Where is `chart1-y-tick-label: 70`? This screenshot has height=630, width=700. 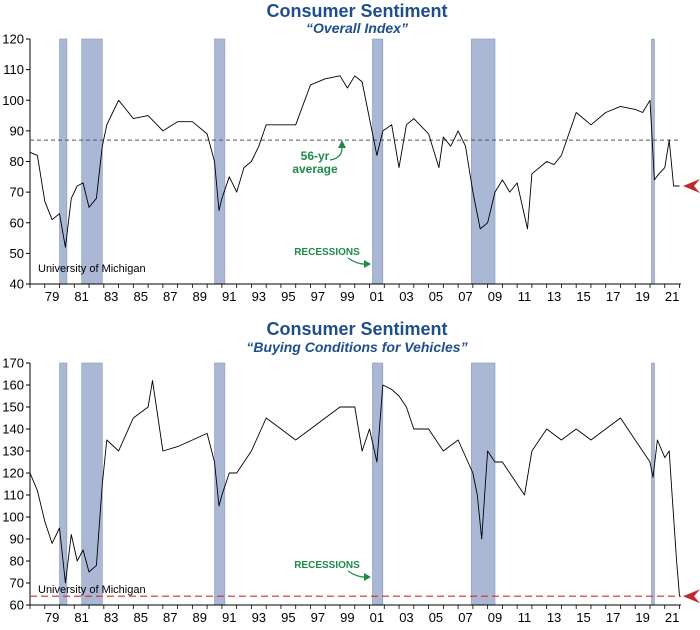
chart1-y-tick-label: 70 is located at coordinates (17, 192).